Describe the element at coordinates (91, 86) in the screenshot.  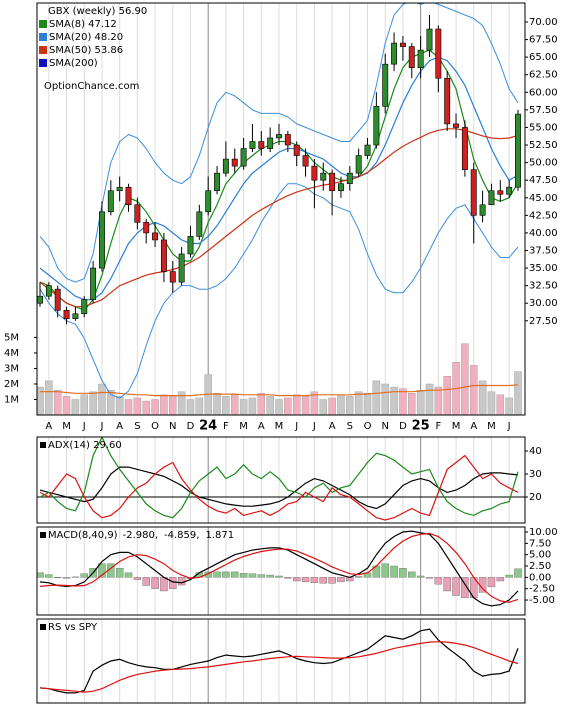
I see `source-label: OptionChance.com` at that location.